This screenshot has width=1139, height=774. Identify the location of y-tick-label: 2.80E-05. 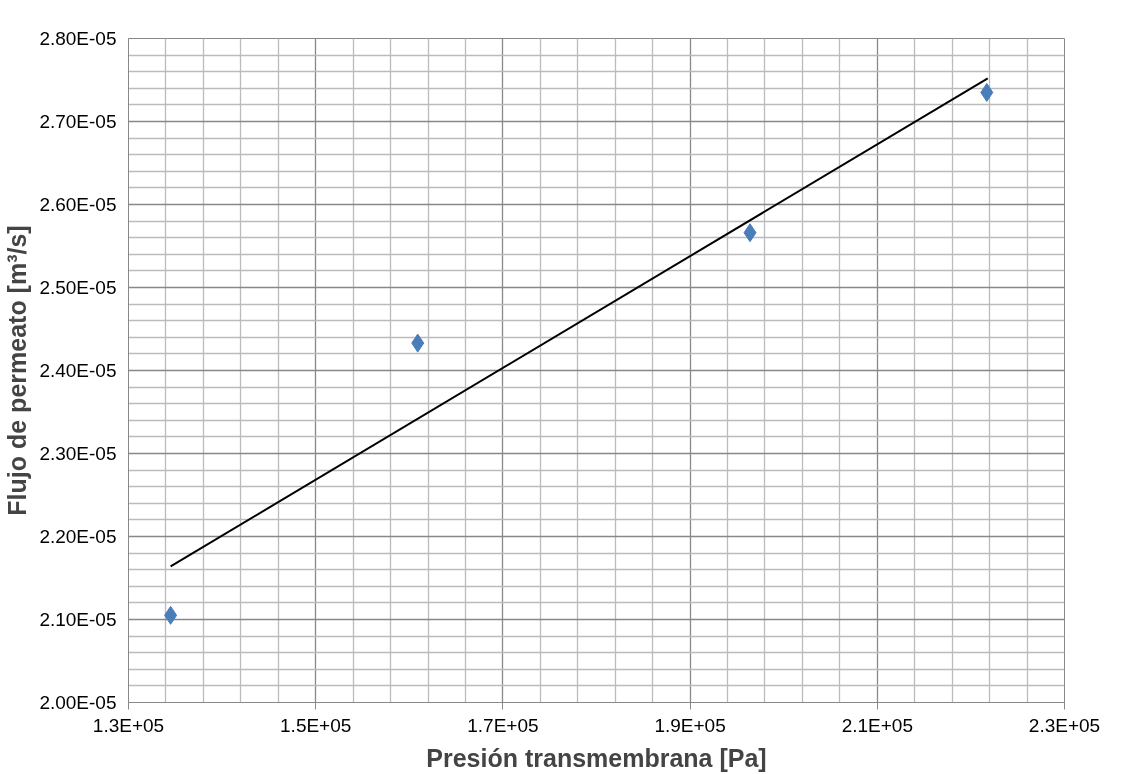
(78, 38).